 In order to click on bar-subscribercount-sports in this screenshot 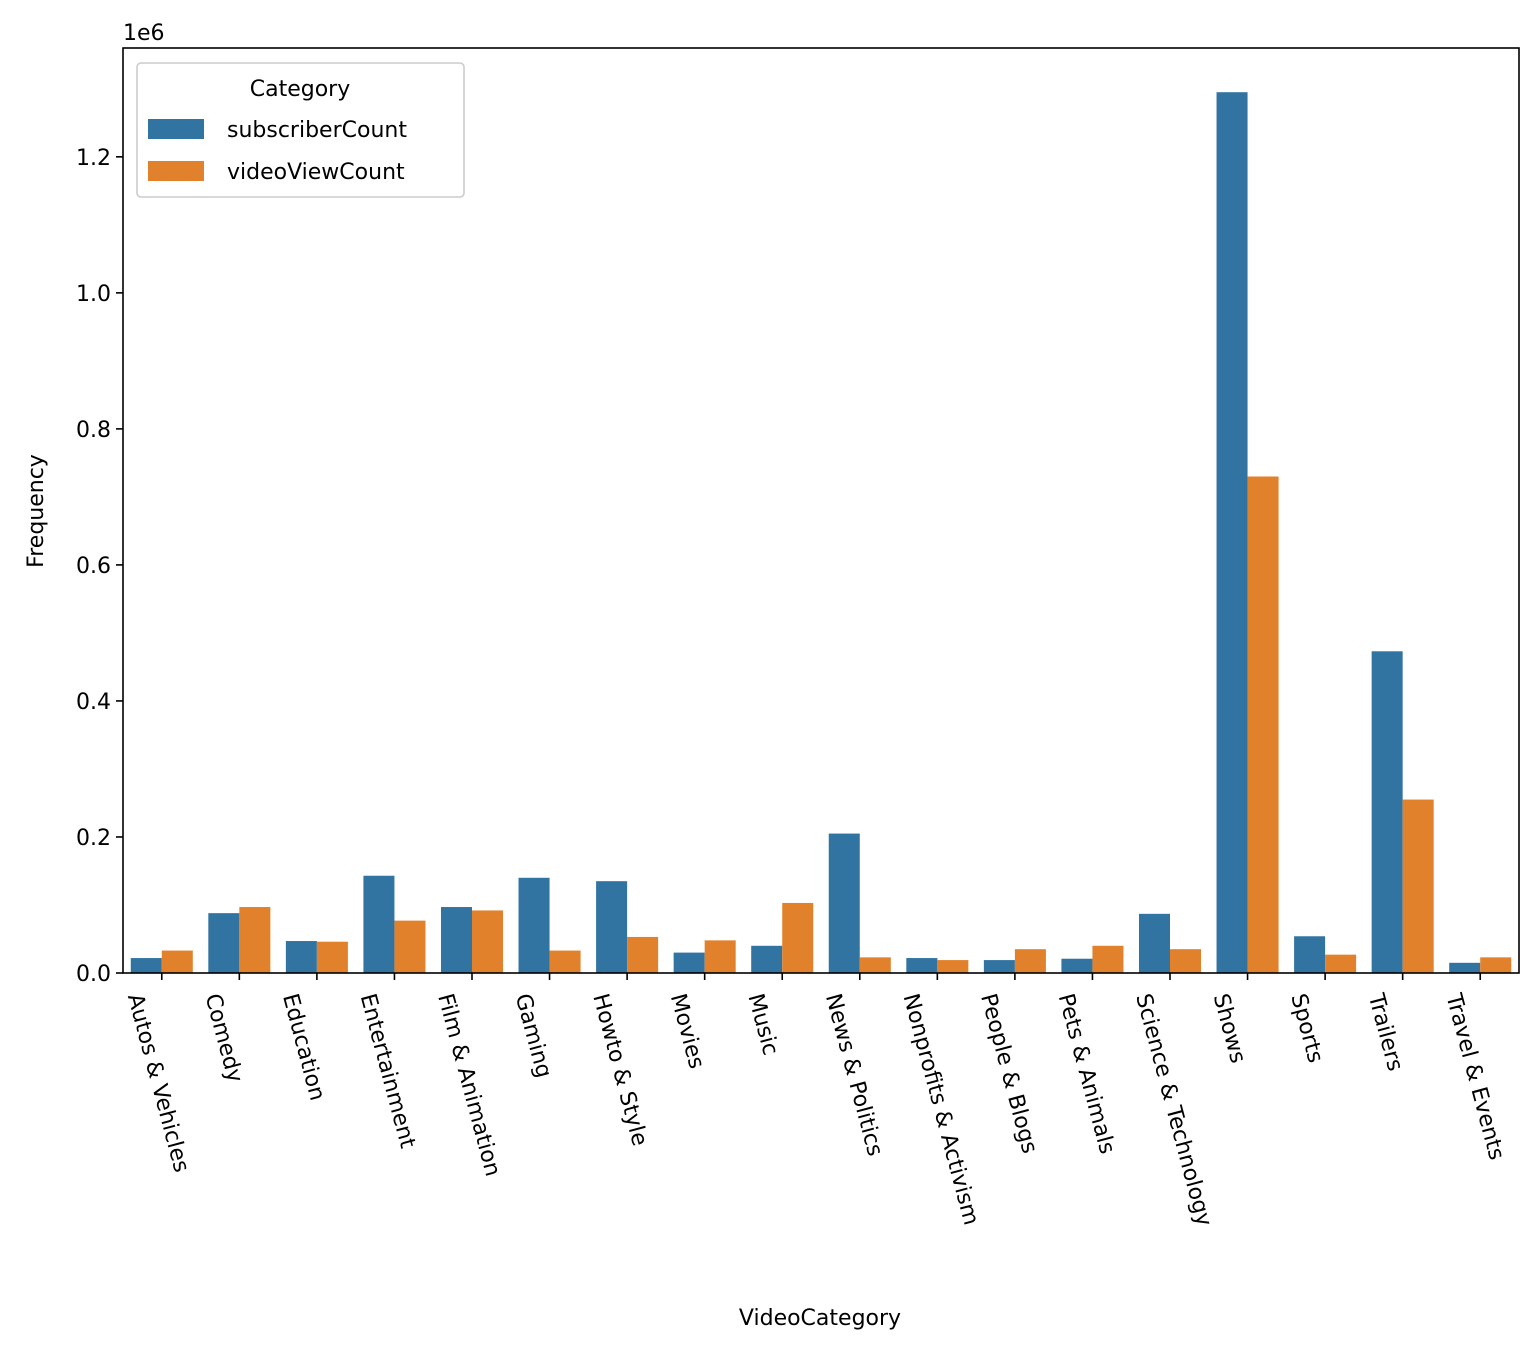, I will do `click(1310, 954)`.